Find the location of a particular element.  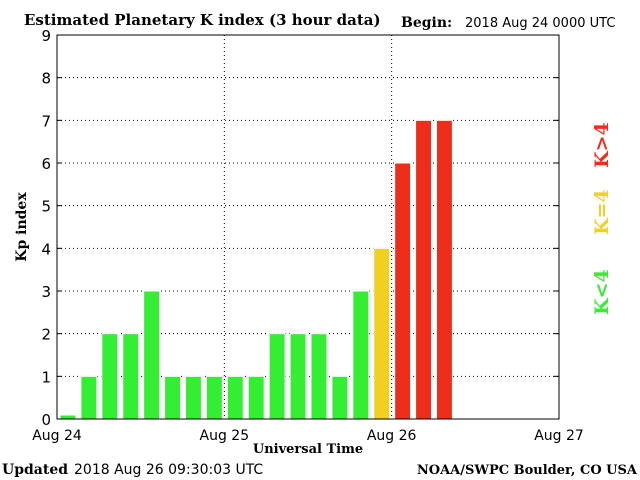

y-tick-label: 1 is located at coordinates (46, 377).